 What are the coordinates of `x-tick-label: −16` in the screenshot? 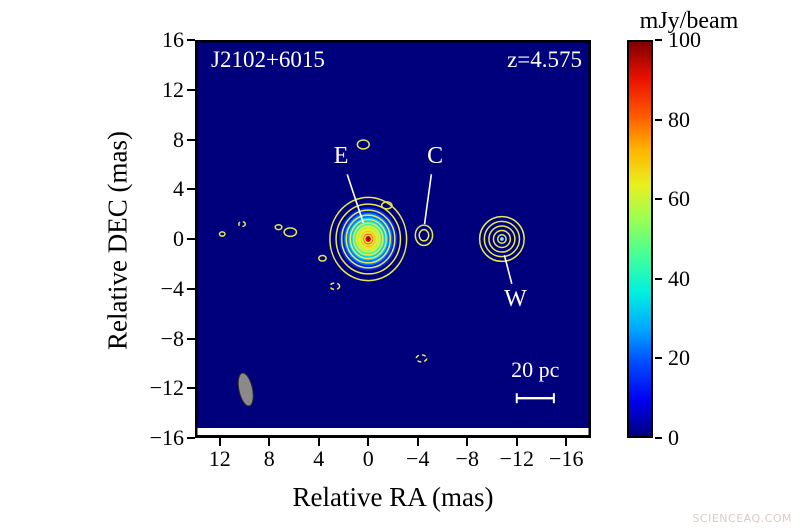 It's located at (566, 458).